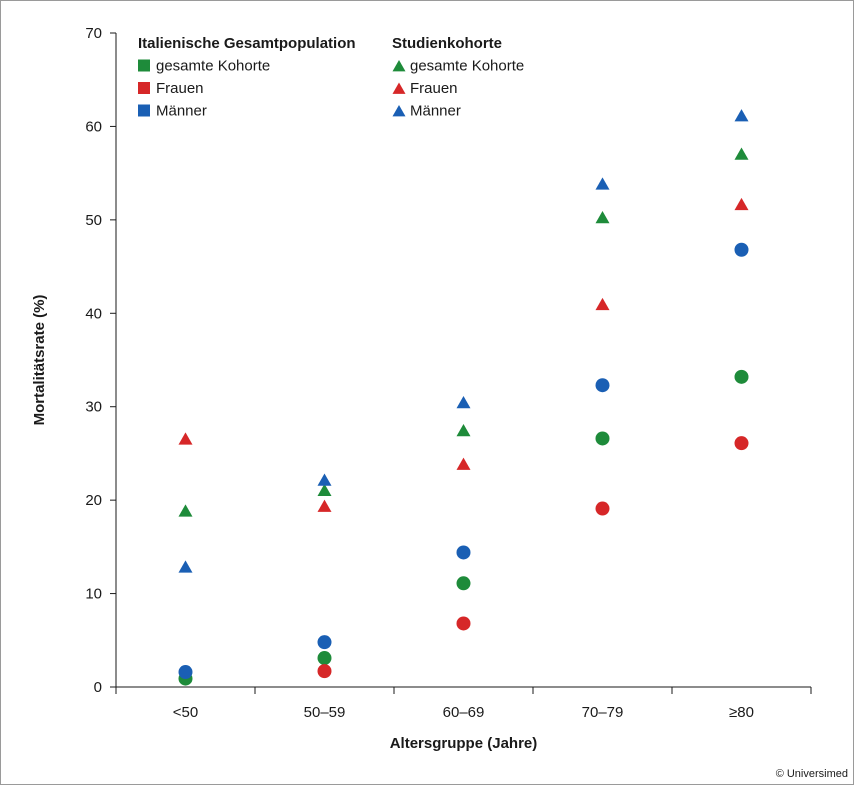 This screenshot has width=854, height=785. What do you see at coordinates (325, 712) in the screenshot?
I see `x-tick-label: 50–59` at bounding box center [325, 712].